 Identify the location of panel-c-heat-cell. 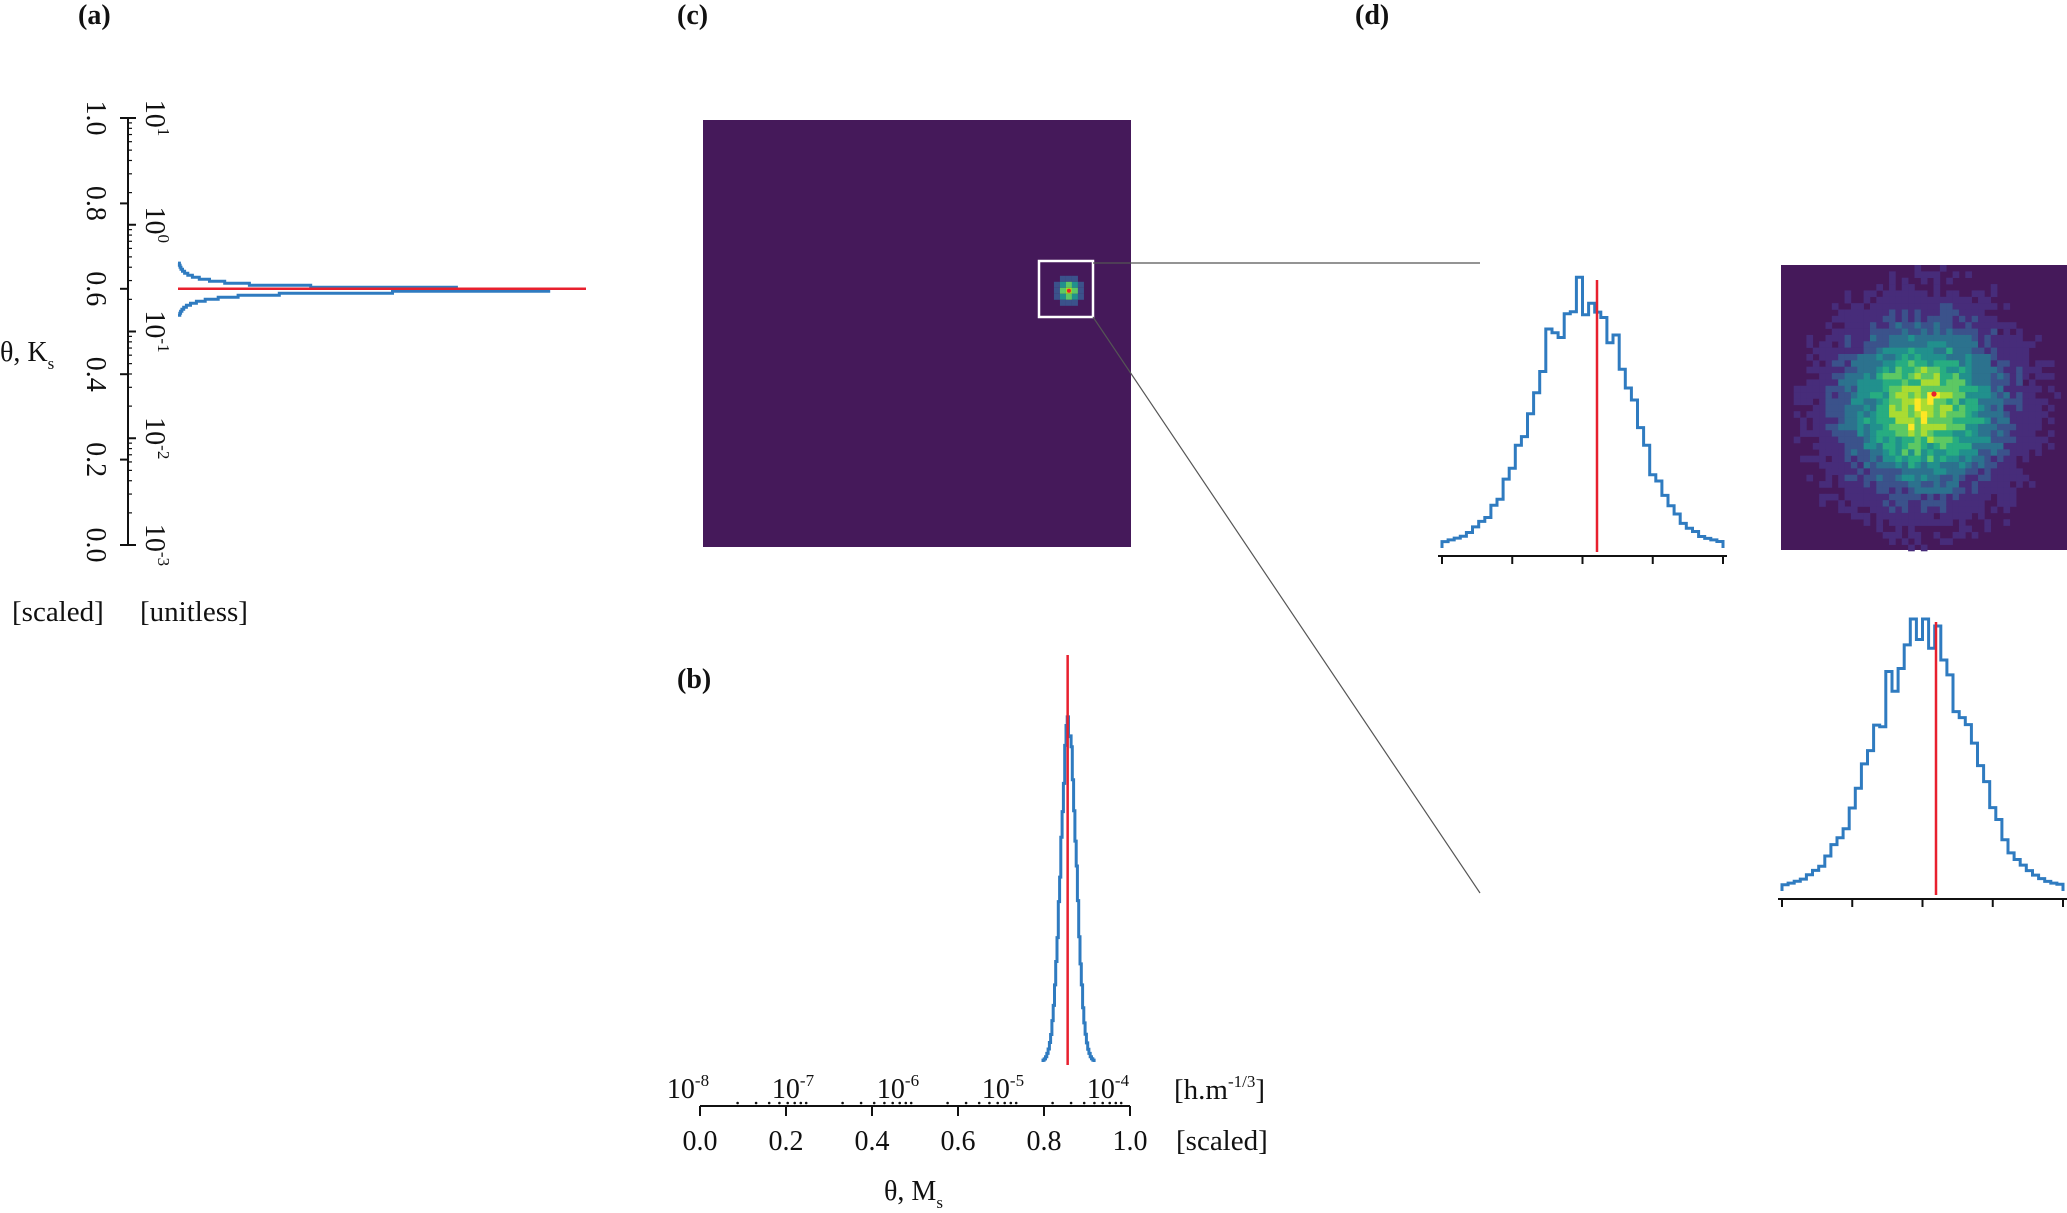
(1074, 284).